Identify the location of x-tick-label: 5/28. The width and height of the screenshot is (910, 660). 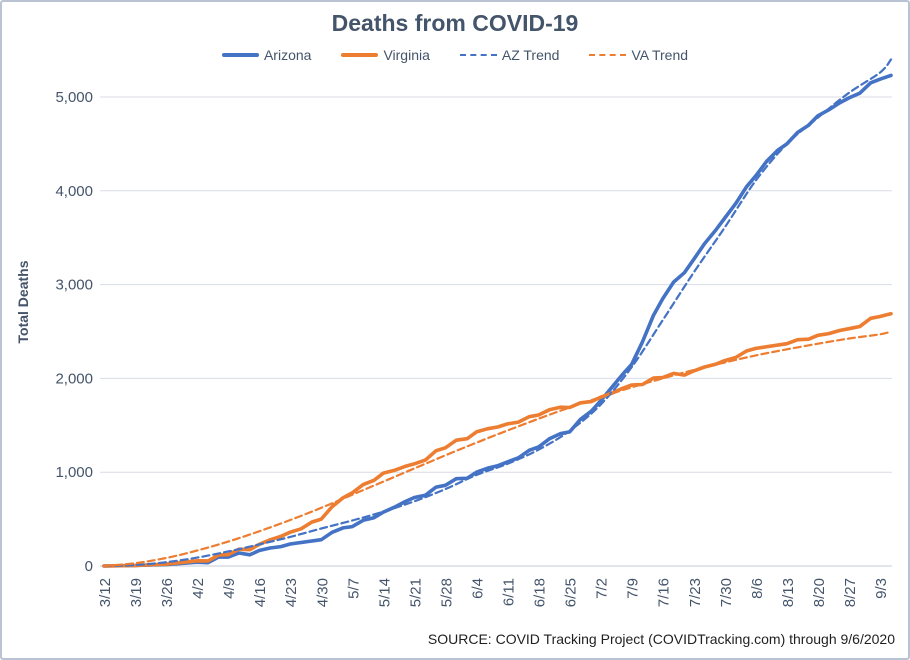
(446, 592).